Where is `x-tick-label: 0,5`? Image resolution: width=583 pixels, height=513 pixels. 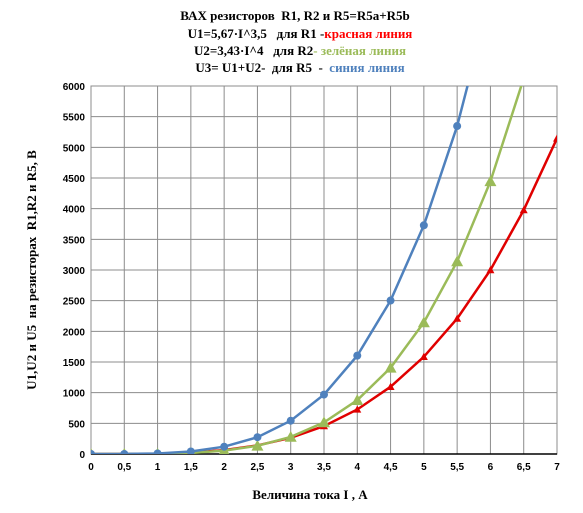 x-tick-label: 0,5 is located at coordinates (124, 467).